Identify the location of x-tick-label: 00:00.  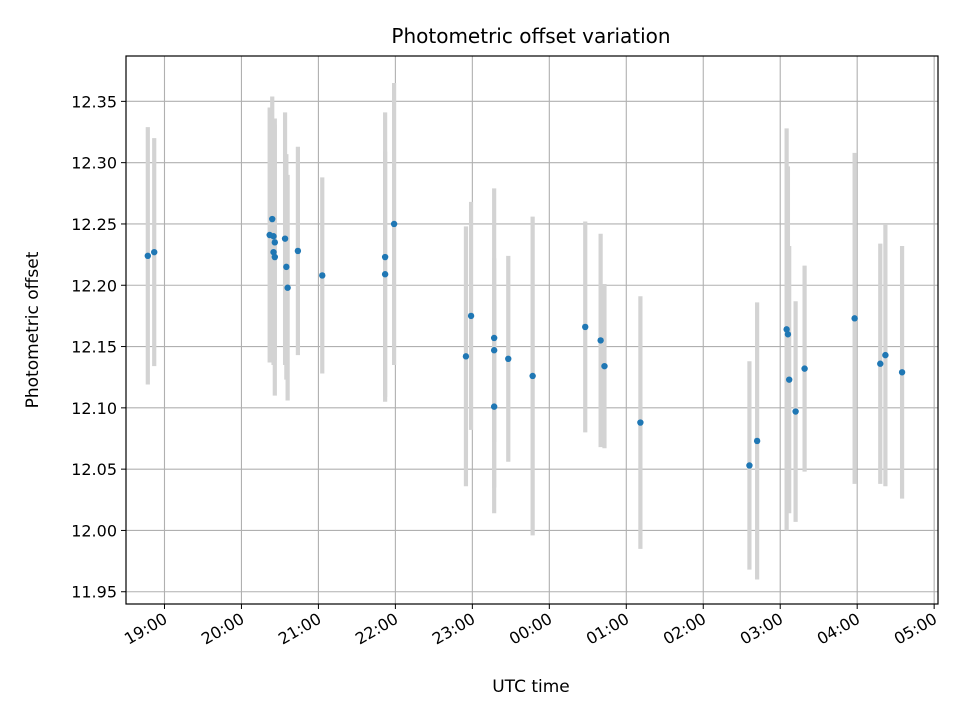
(530, 629).